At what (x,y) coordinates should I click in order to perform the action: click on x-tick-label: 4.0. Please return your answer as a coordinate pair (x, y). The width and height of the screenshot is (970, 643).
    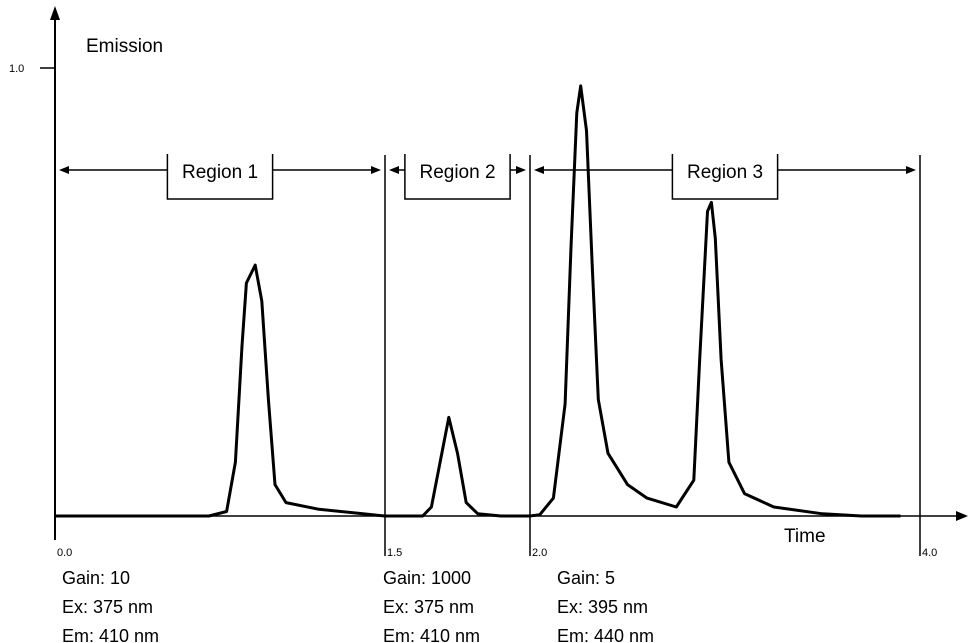
    Looking at the image, I should click on (929, 553).